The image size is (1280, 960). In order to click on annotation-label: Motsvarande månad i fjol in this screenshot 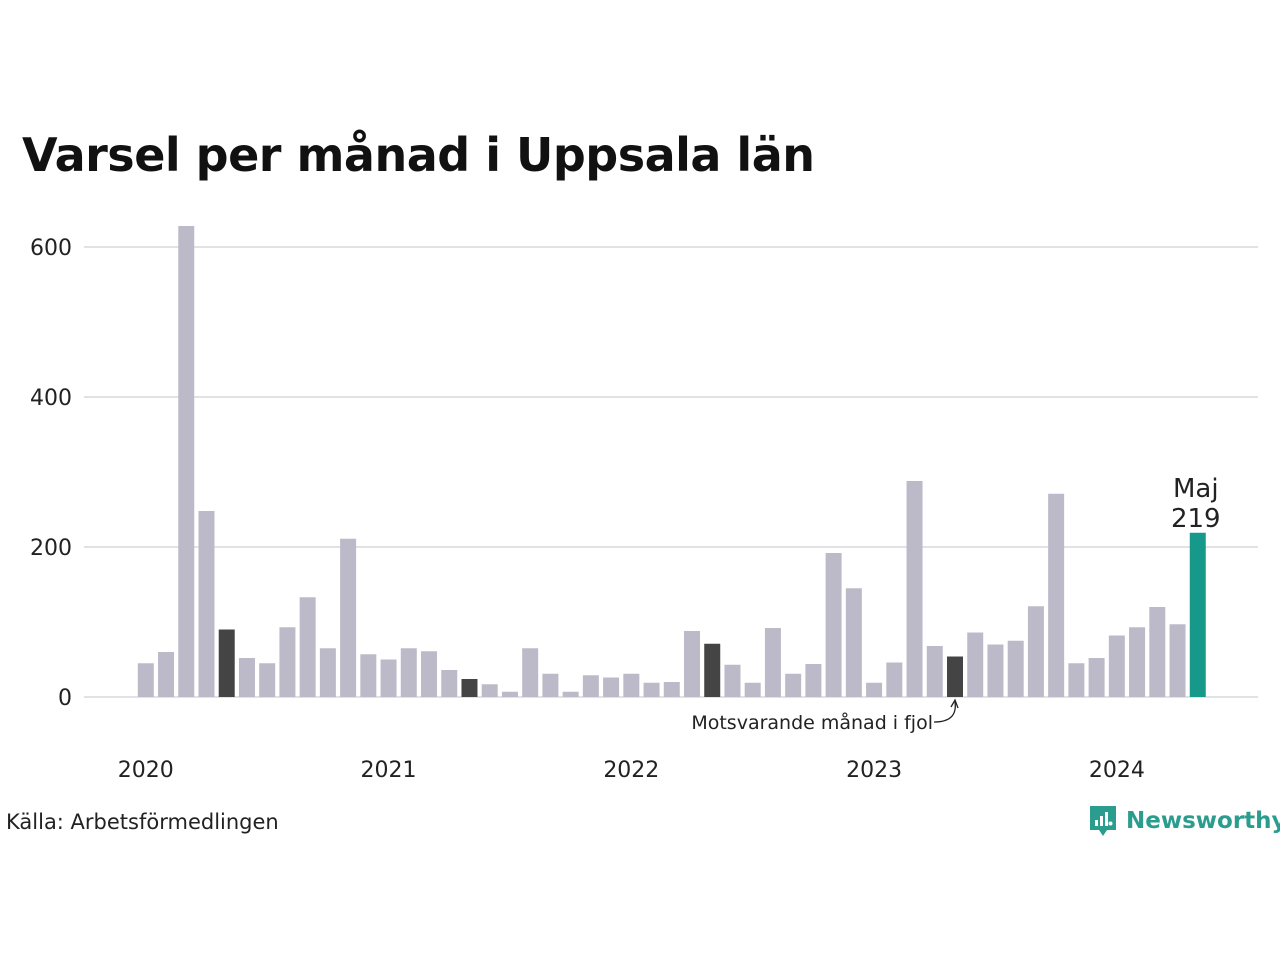, I will do `click(812, 722)`.